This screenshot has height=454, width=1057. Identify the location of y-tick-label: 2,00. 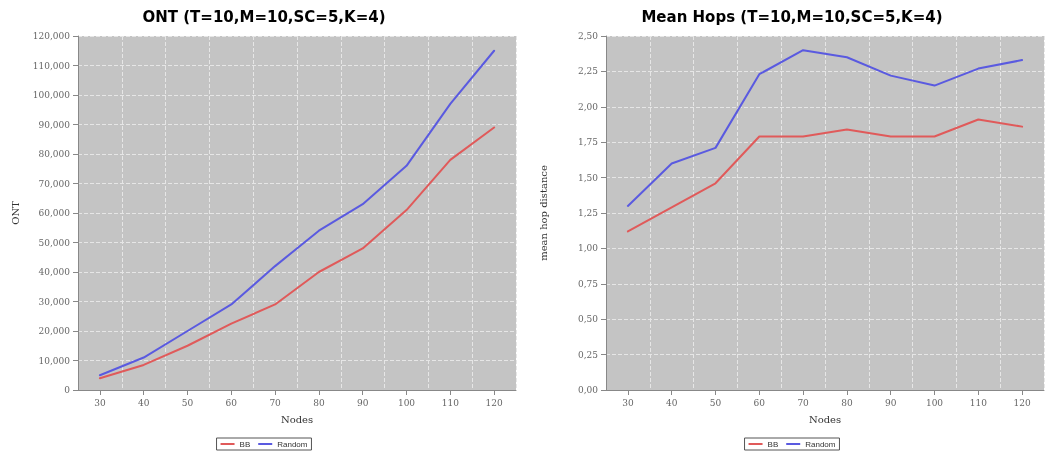
(588, 106).